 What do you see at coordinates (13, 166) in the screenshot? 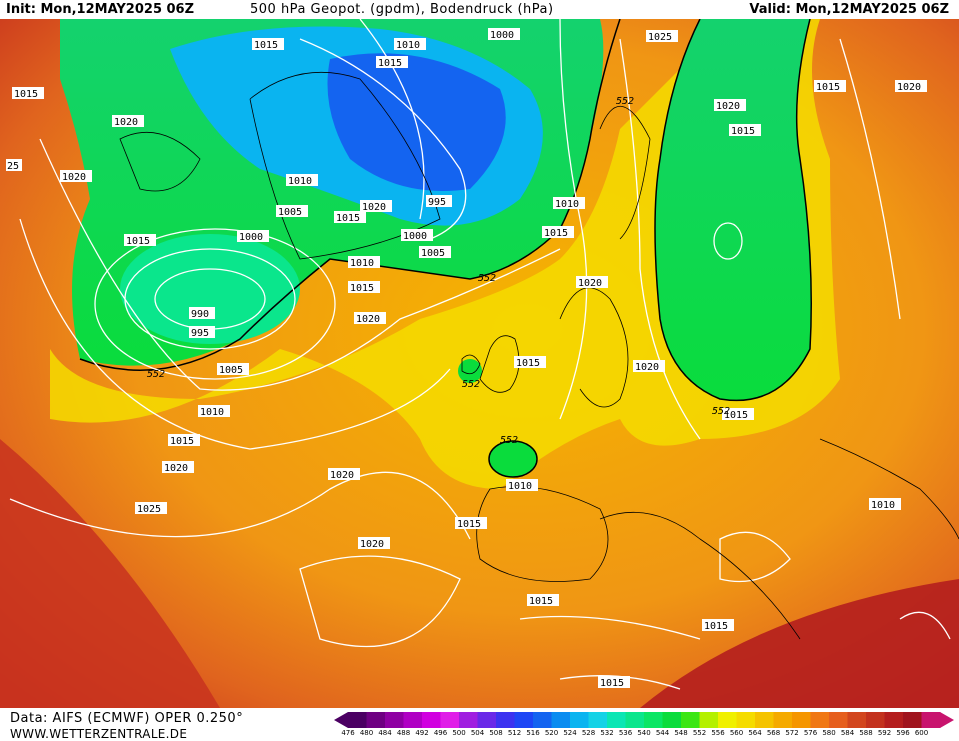
I see `svg-text: 25` at bounding box center [13, 166].